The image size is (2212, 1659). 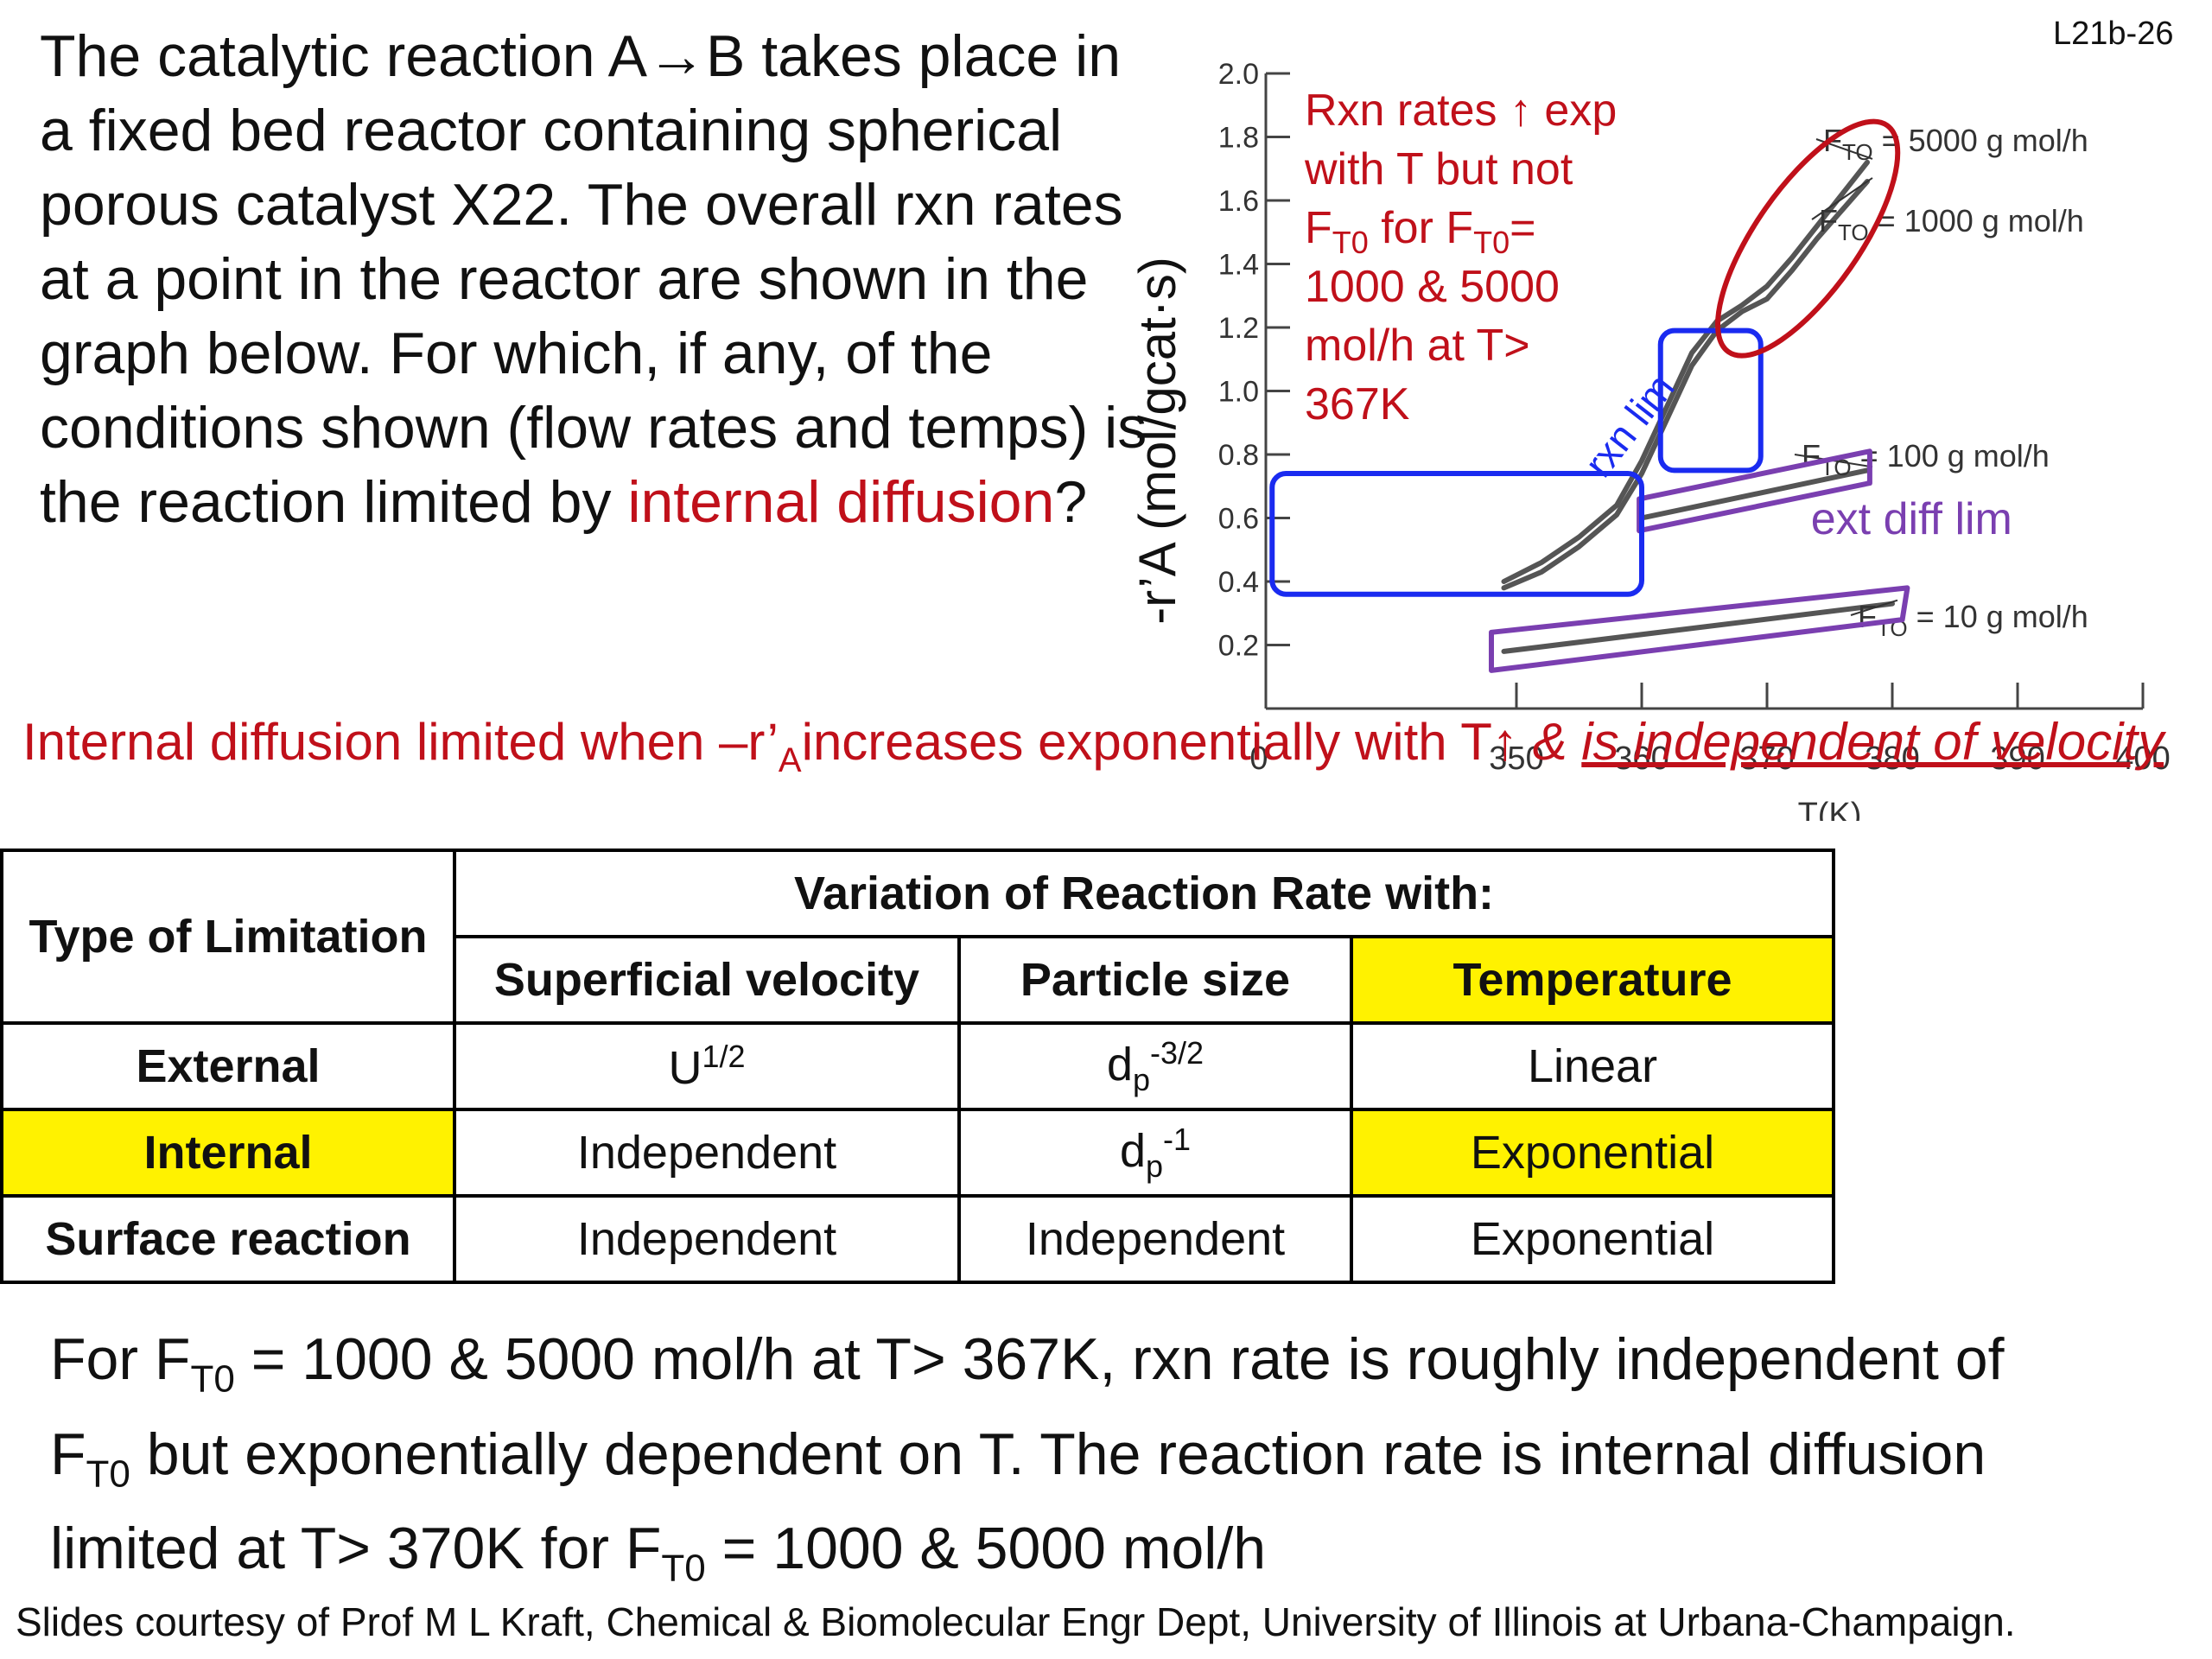 I want to click on row-type: Internal, so click(x=228, y=1153).